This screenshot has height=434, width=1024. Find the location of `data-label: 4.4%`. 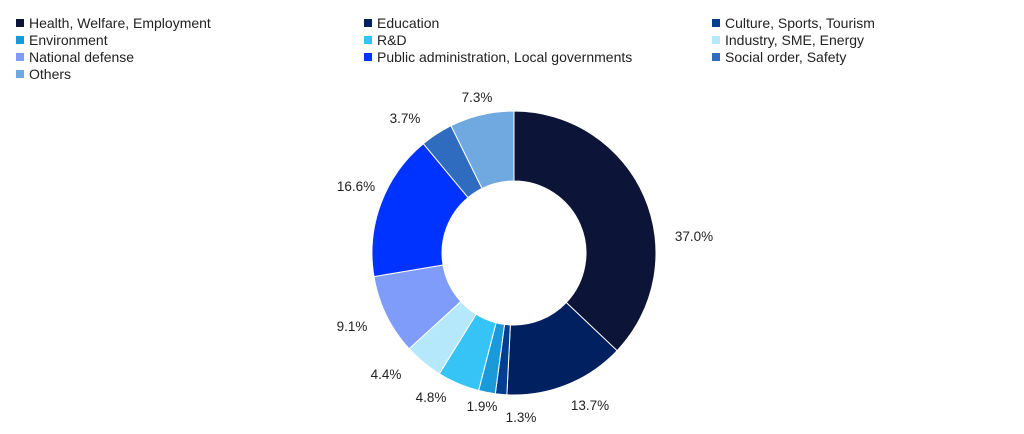

data-label: 4.4% is located at coordinates (386, 374).